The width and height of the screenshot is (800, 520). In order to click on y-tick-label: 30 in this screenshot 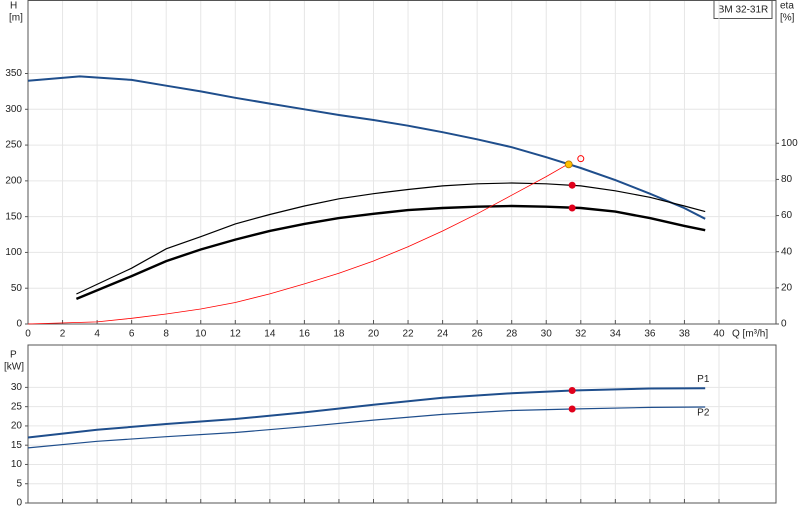, I will do `click(17, 387)`.